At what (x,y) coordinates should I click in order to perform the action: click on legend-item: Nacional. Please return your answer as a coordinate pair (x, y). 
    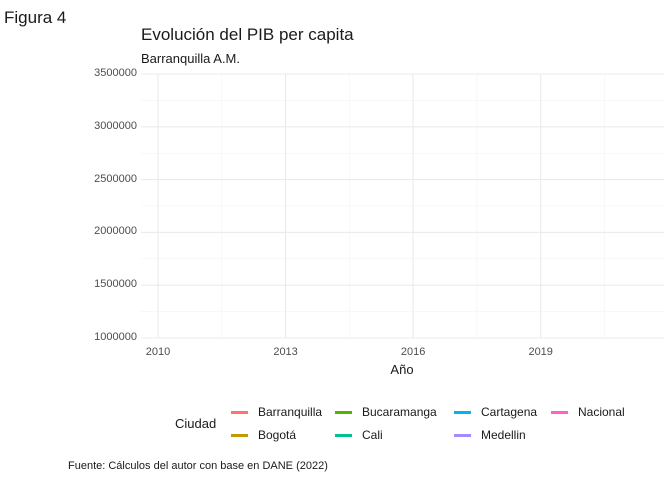
    Looking at the image, I should click on (588, 412).